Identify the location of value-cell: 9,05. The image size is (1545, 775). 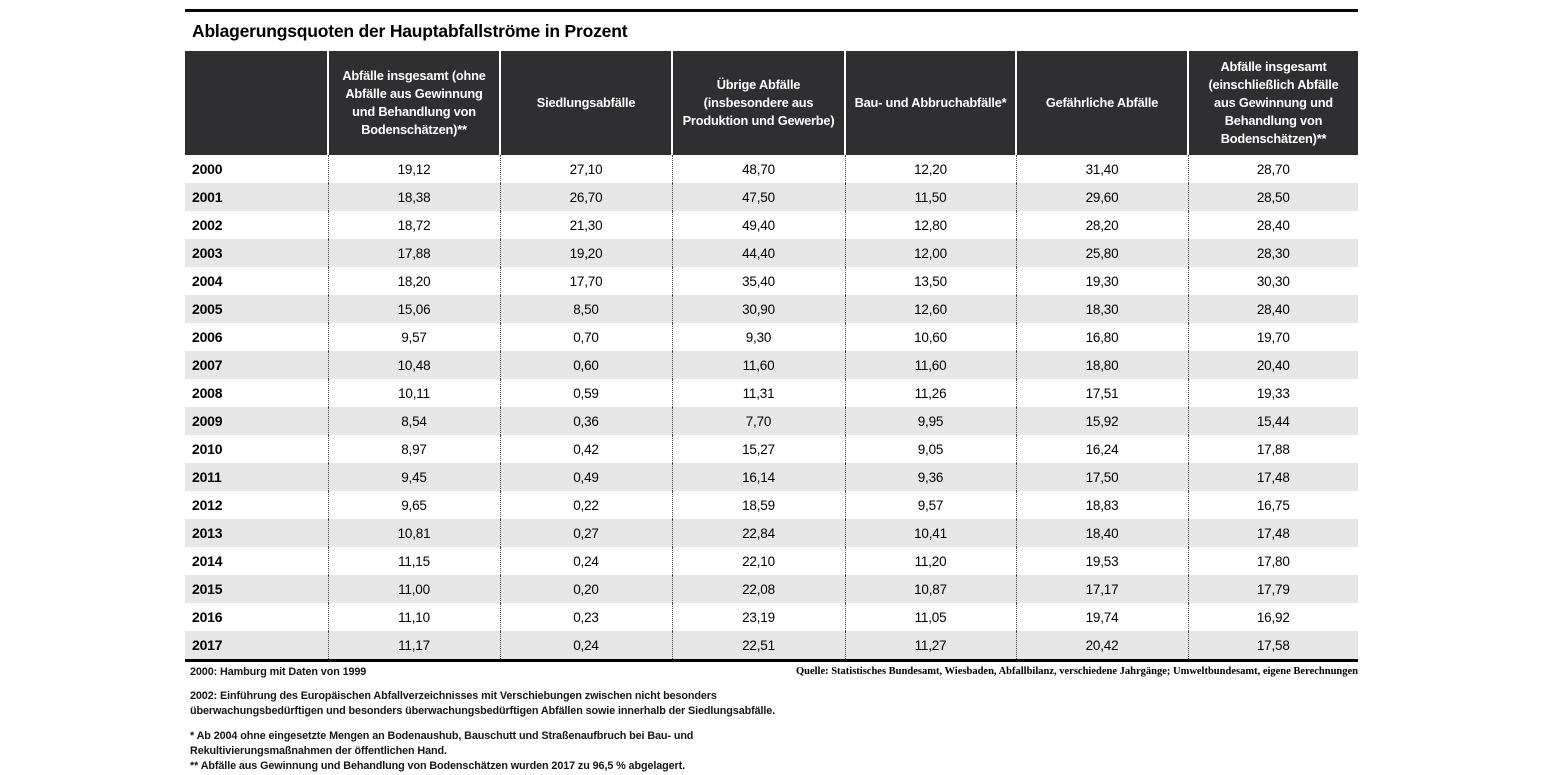
(930, 449).